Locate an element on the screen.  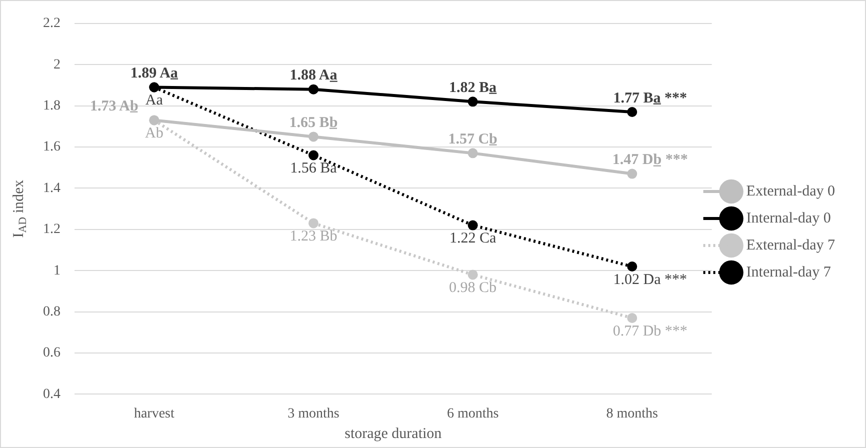
data-label: 0.98 Cb is located at coordinates (473, 288).